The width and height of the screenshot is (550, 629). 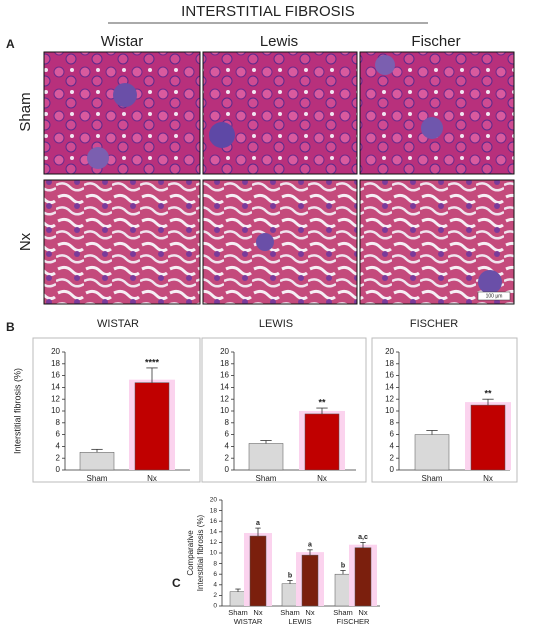 What do you see at coordinates (118, 324) in the screenshot?
I see `chart-title: WISTAR` at bounding box center [118, 324].